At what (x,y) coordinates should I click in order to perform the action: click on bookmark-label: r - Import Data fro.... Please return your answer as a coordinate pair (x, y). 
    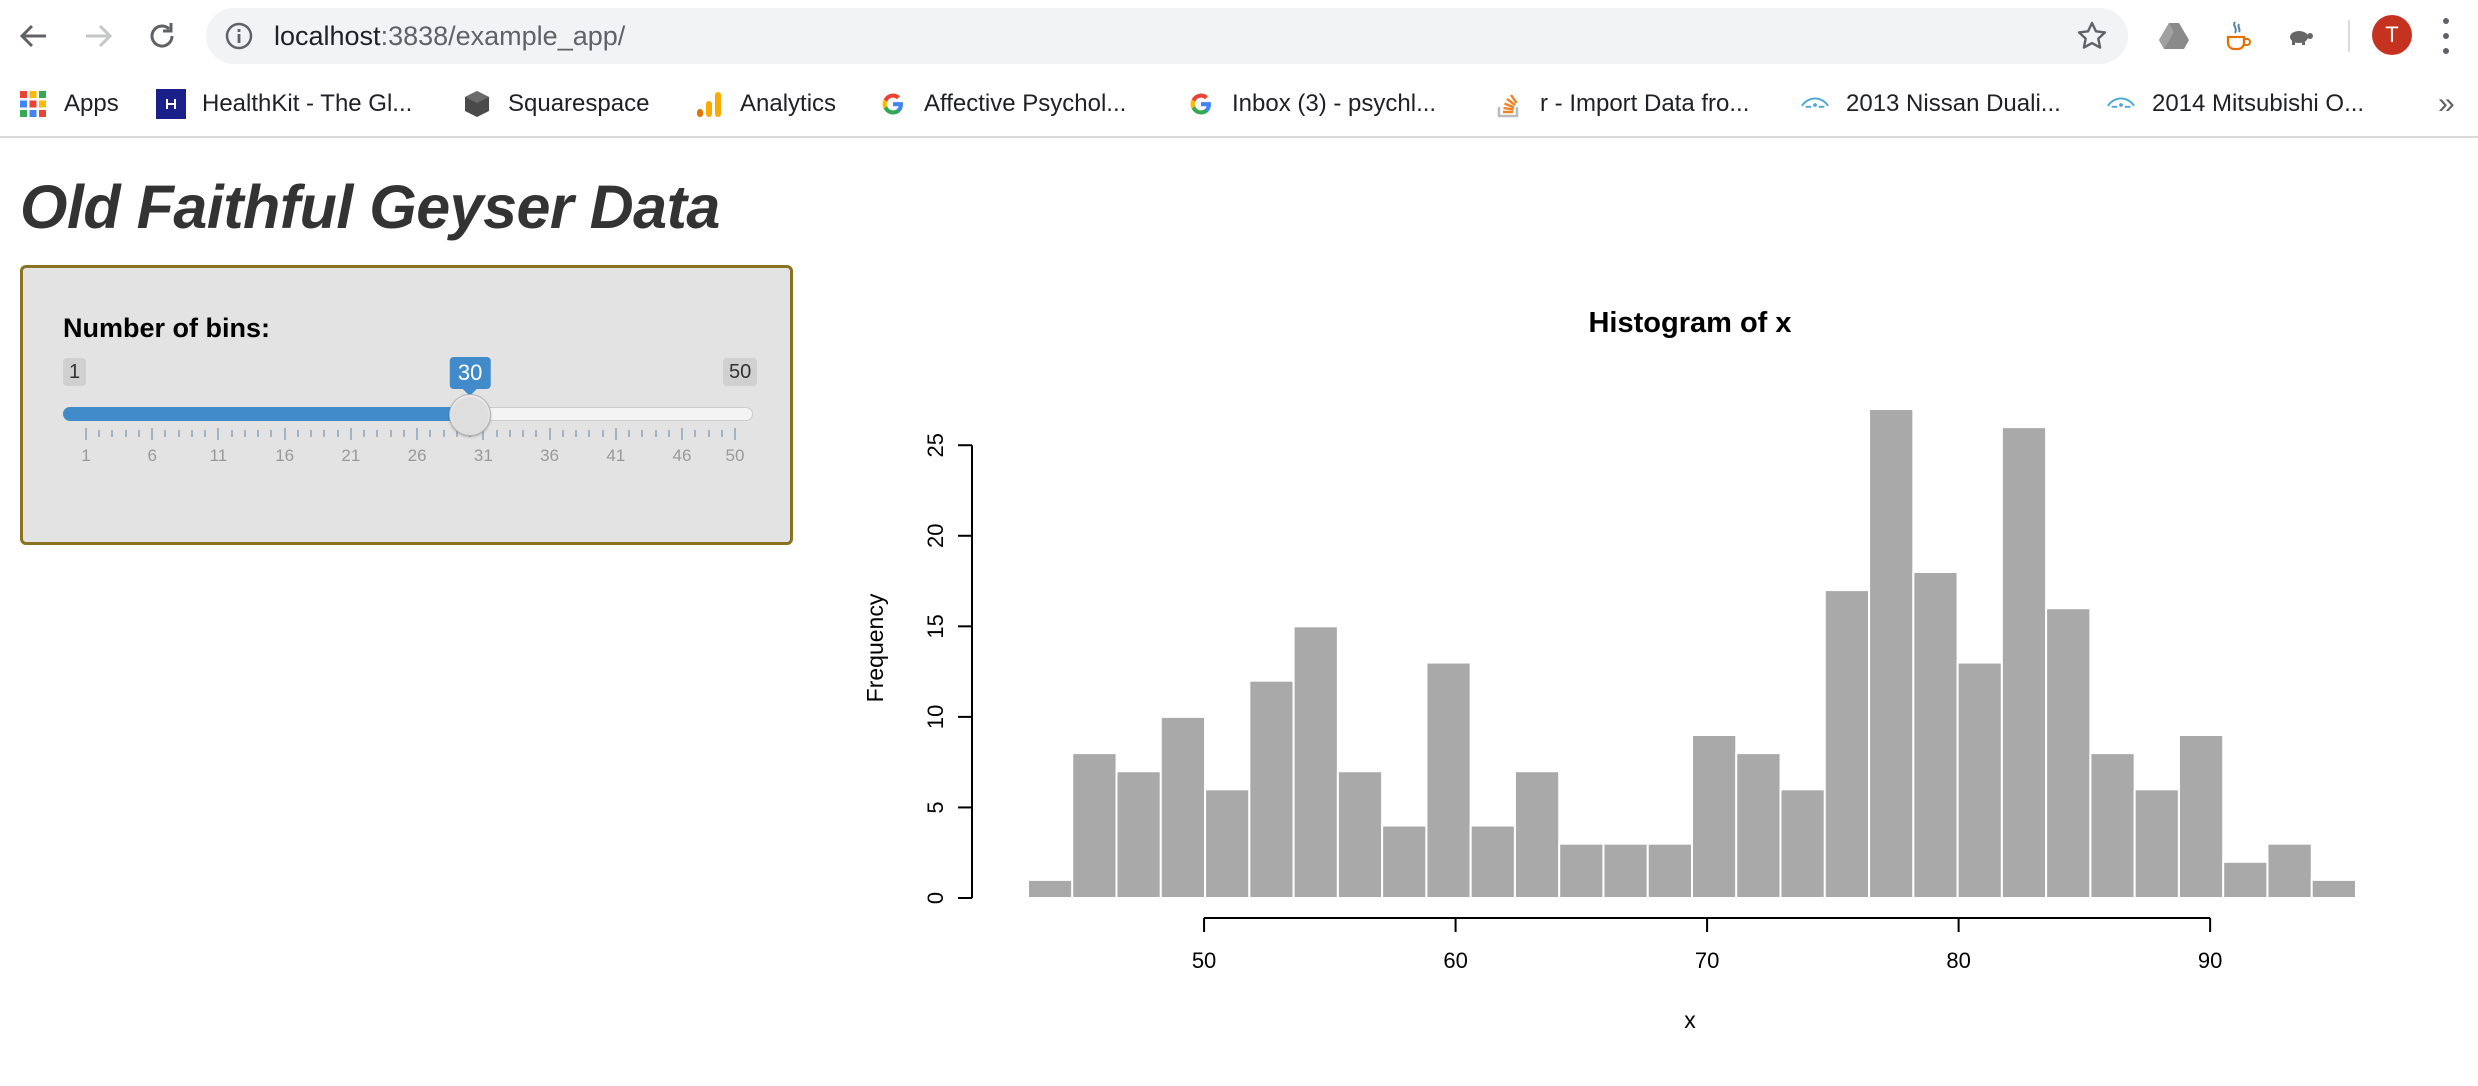
    Looking at the image, I should click on (1645, 103).